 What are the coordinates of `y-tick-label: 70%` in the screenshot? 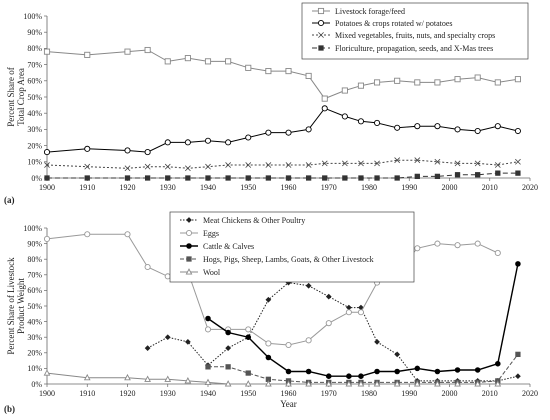 It's located at (34, 275).